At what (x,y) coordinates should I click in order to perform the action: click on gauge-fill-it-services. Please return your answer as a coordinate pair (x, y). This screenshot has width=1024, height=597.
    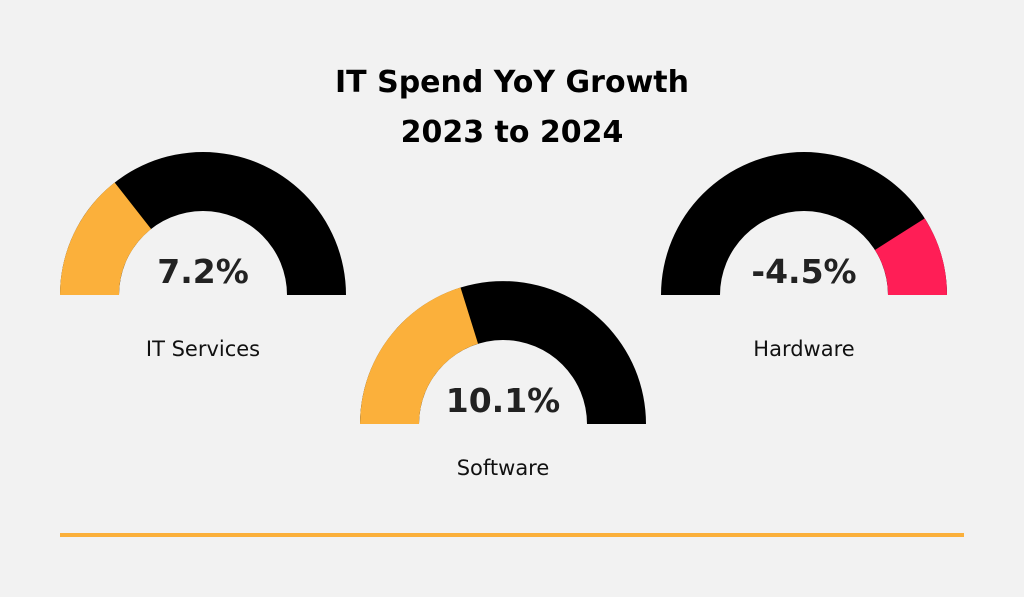
    Looking at the image, I should click on (106, 238).